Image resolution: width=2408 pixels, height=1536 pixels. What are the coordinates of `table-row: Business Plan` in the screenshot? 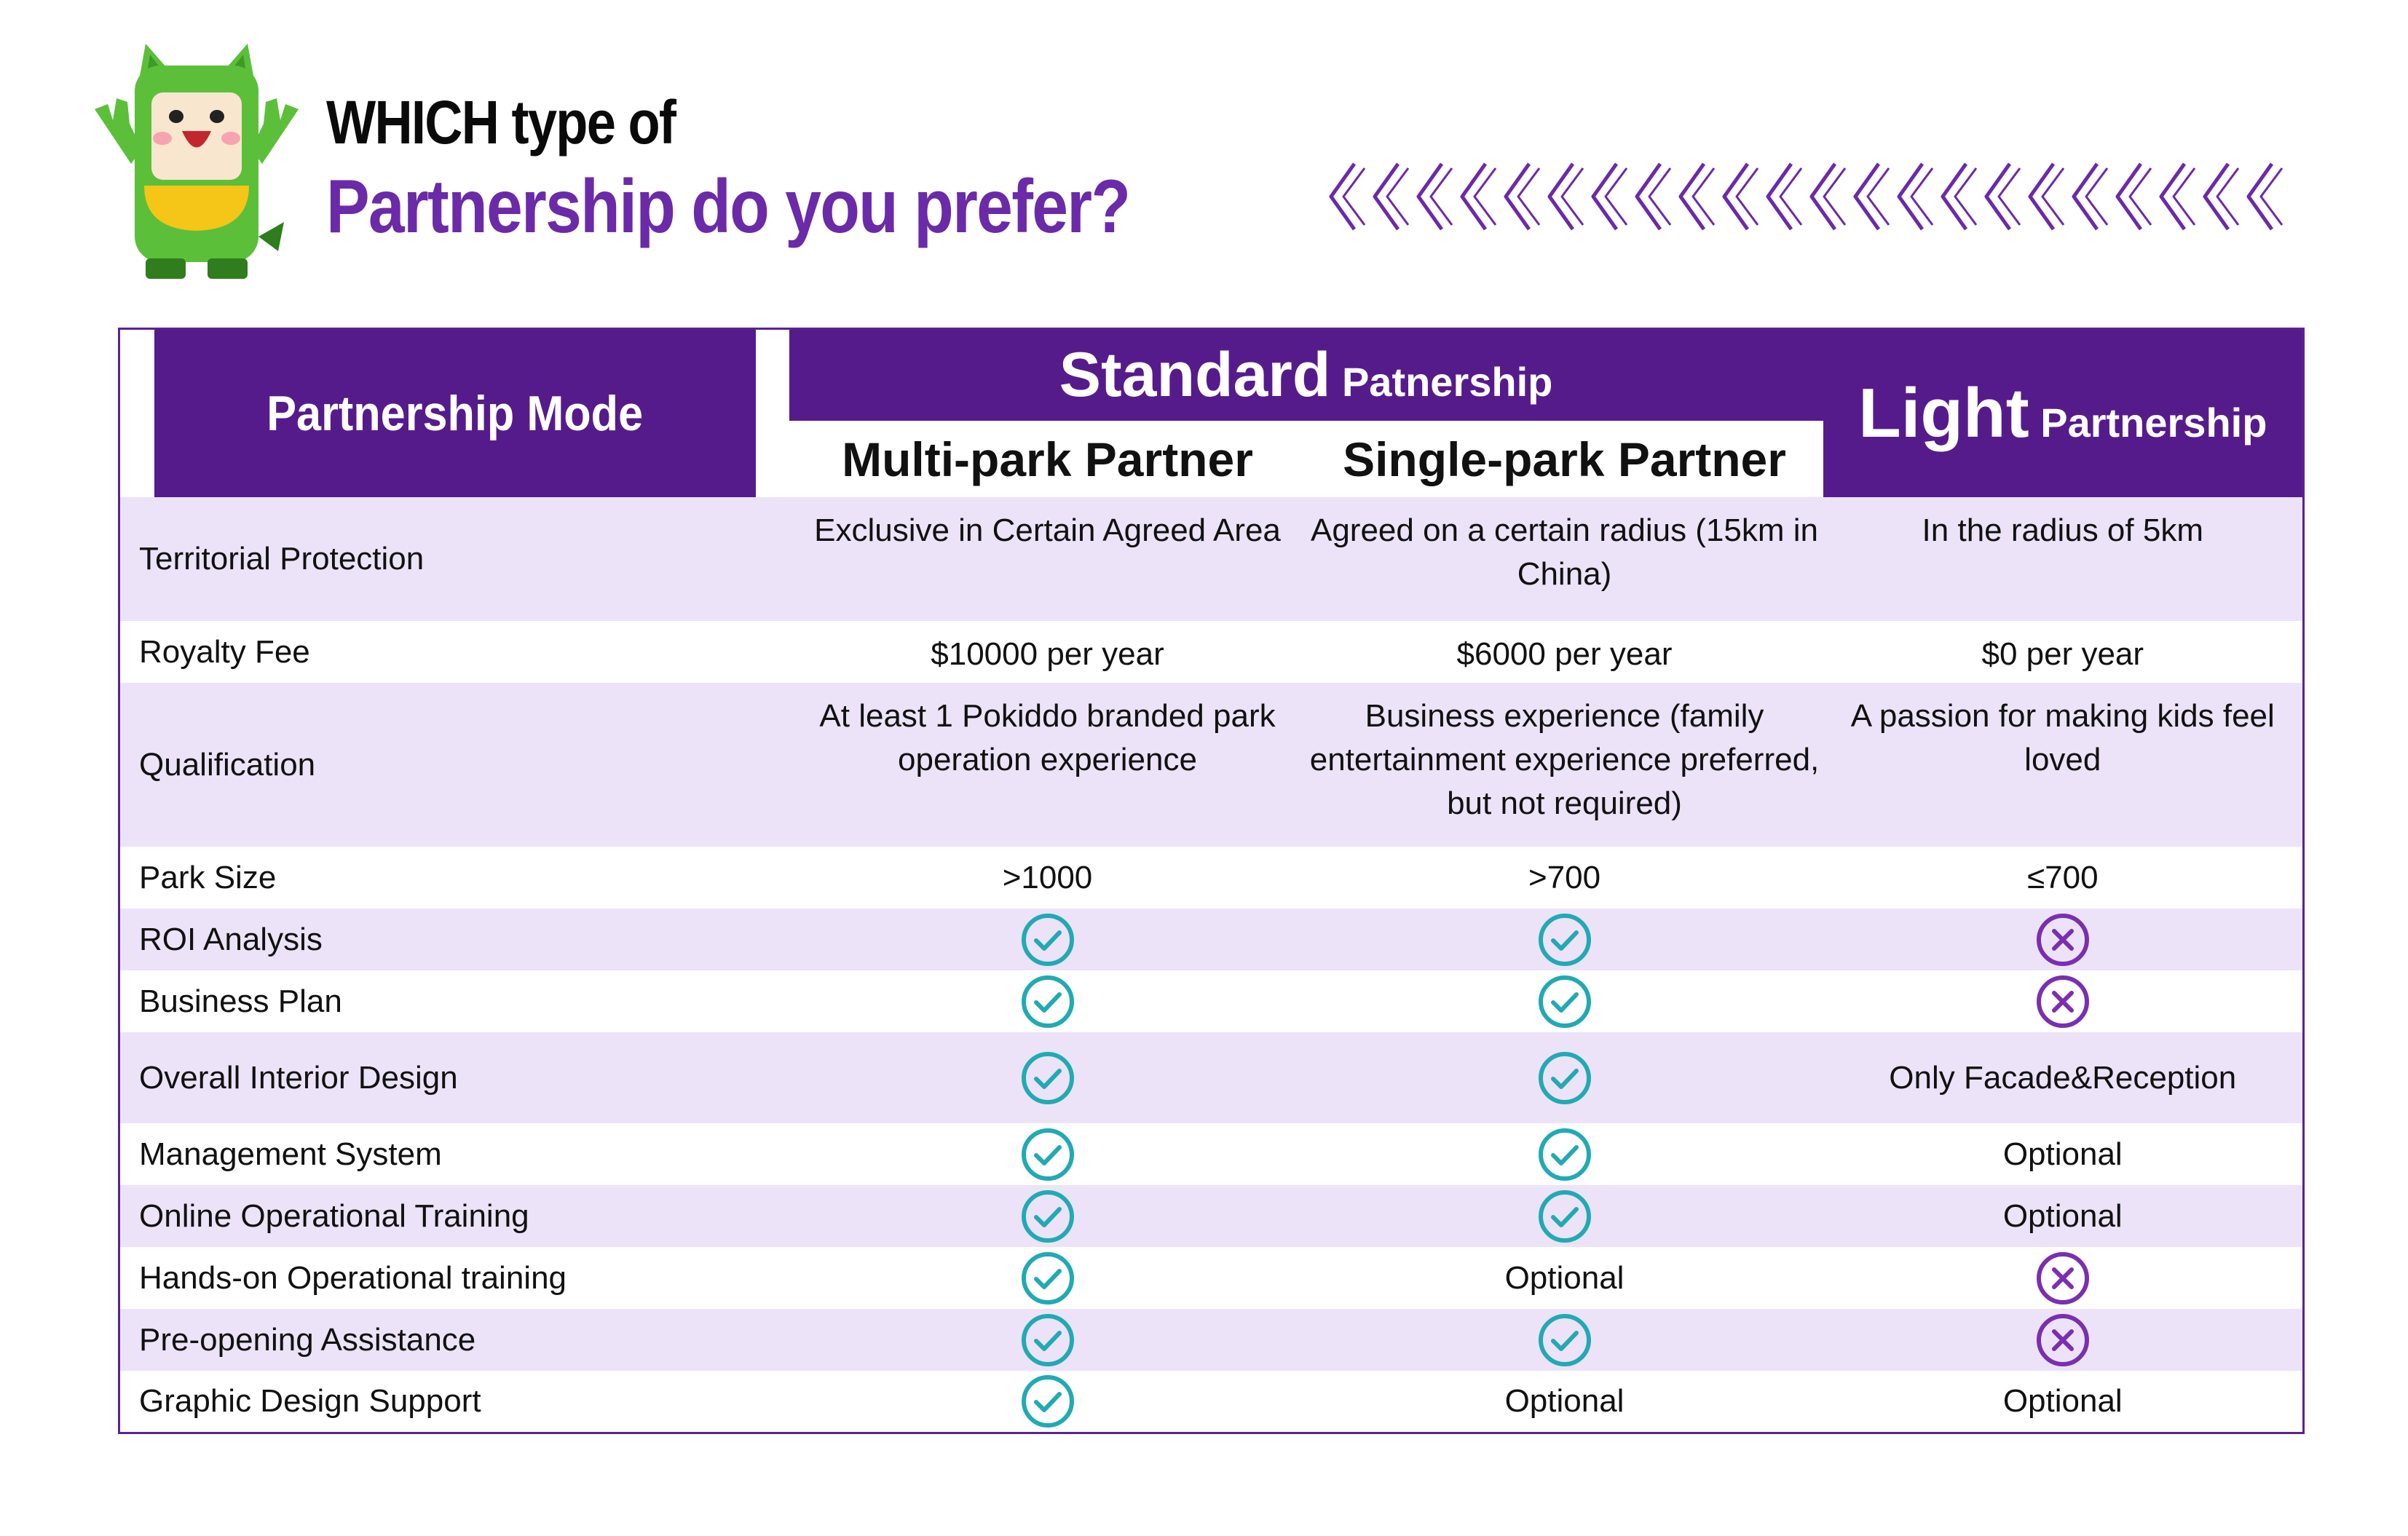 It's located at (1211, 1001).